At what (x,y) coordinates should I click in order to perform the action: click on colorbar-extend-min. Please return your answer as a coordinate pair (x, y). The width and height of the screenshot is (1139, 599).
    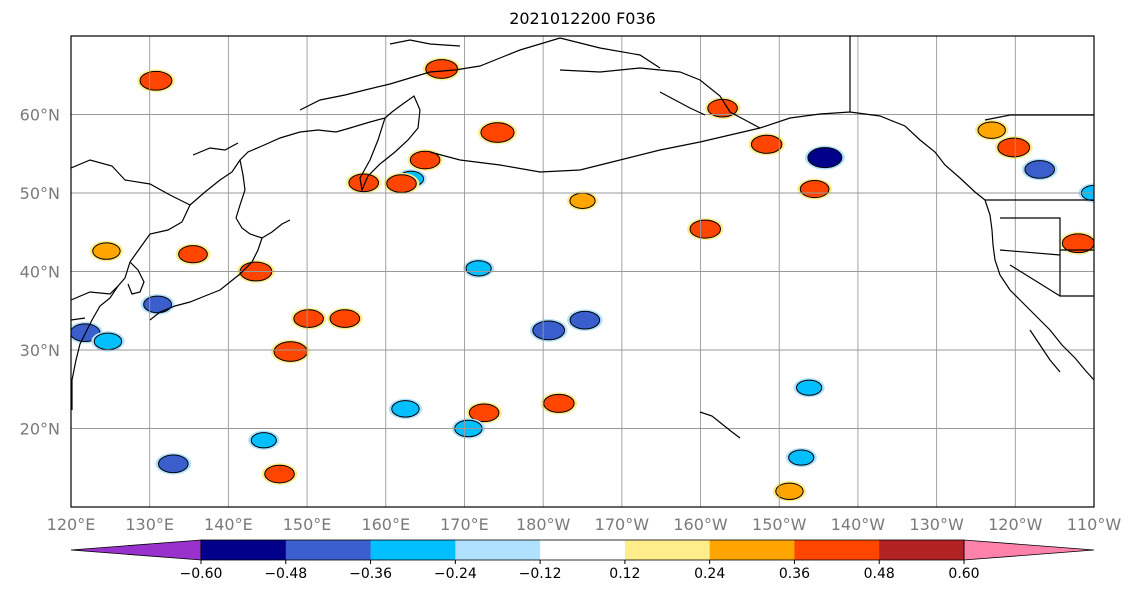
    Looking at the image, I should click on (136, 550).